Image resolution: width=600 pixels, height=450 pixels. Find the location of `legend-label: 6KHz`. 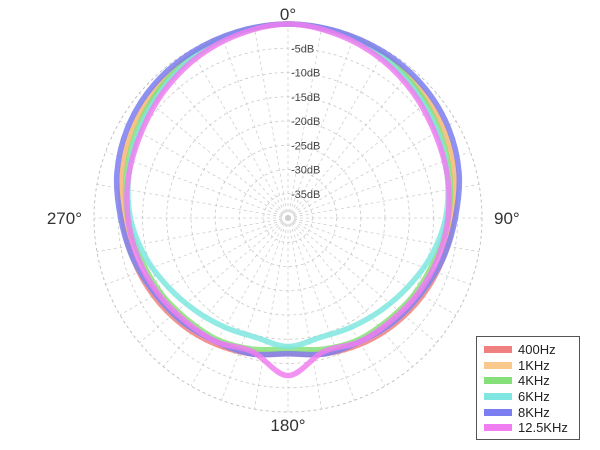

legend-label: 6KHz is located at coordinates (534, 397).